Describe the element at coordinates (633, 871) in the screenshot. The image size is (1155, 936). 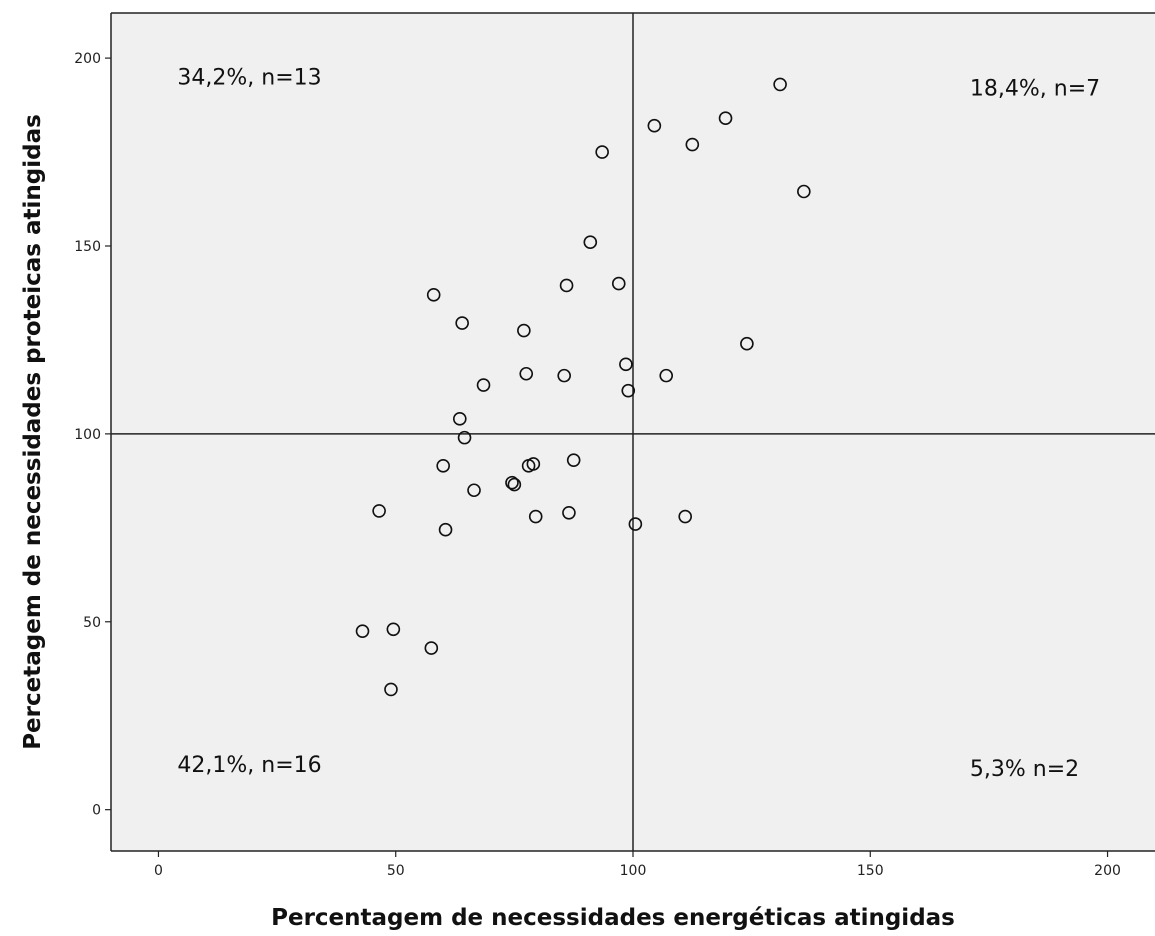
I see `x-tick-label: 100` at that location.